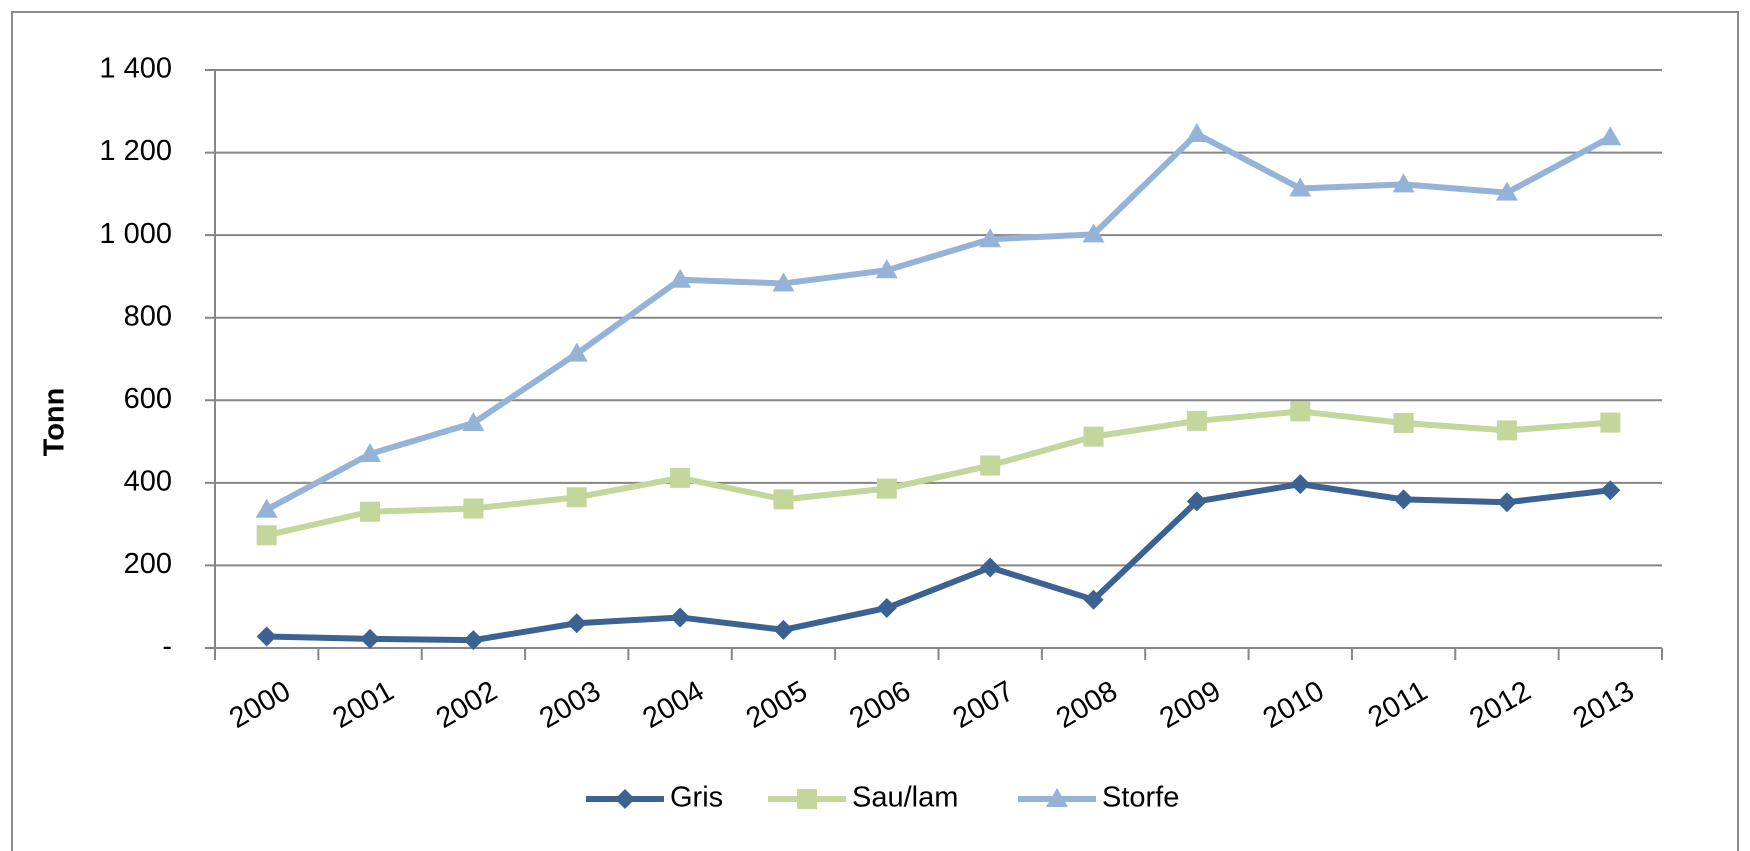  I want to click on y-tick-label: -, so click(167, 647).